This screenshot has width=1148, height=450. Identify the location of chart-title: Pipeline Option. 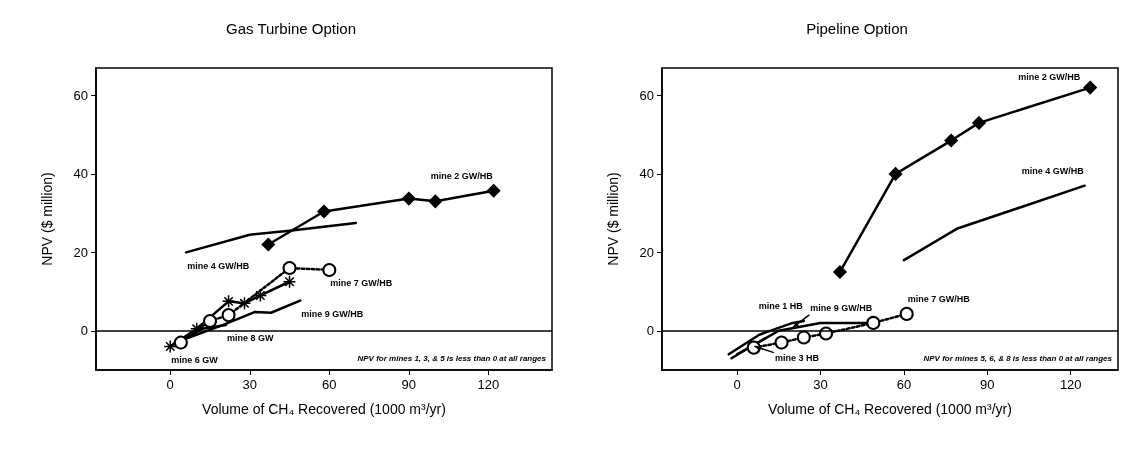
(857, 28).